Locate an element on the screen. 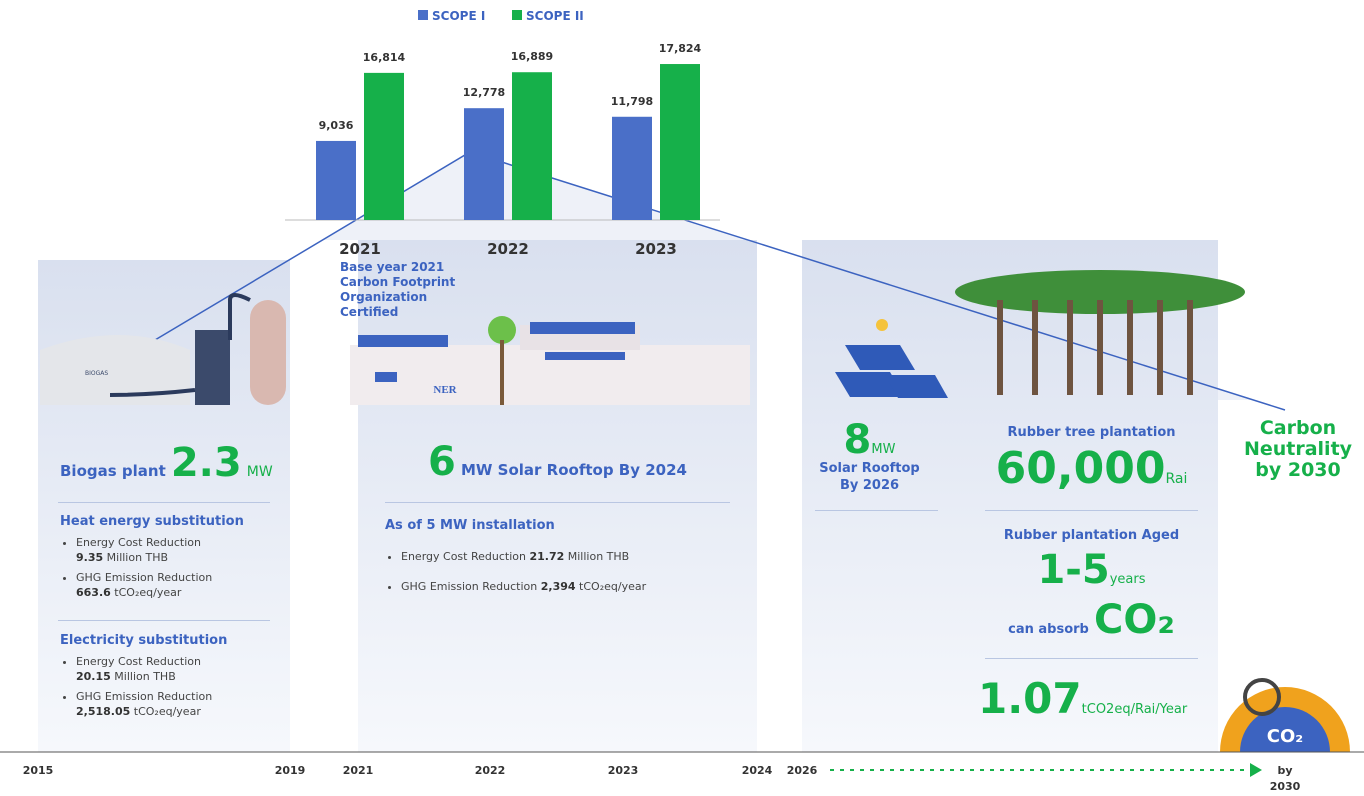 This screenshot has width=1364, height=796. value: 60,000 is located at coordinates (1080, 468).